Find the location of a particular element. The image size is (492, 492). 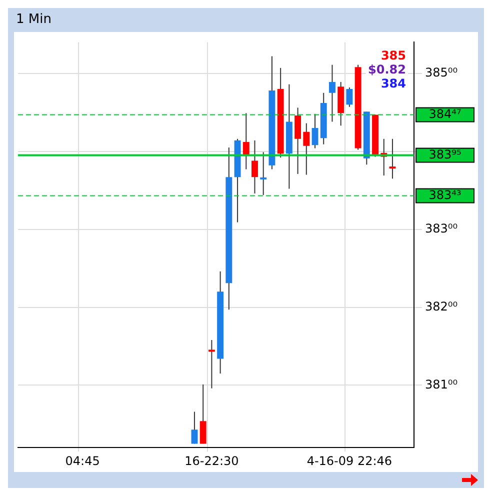

annotation: 384 is located at coordinates (393, 83).